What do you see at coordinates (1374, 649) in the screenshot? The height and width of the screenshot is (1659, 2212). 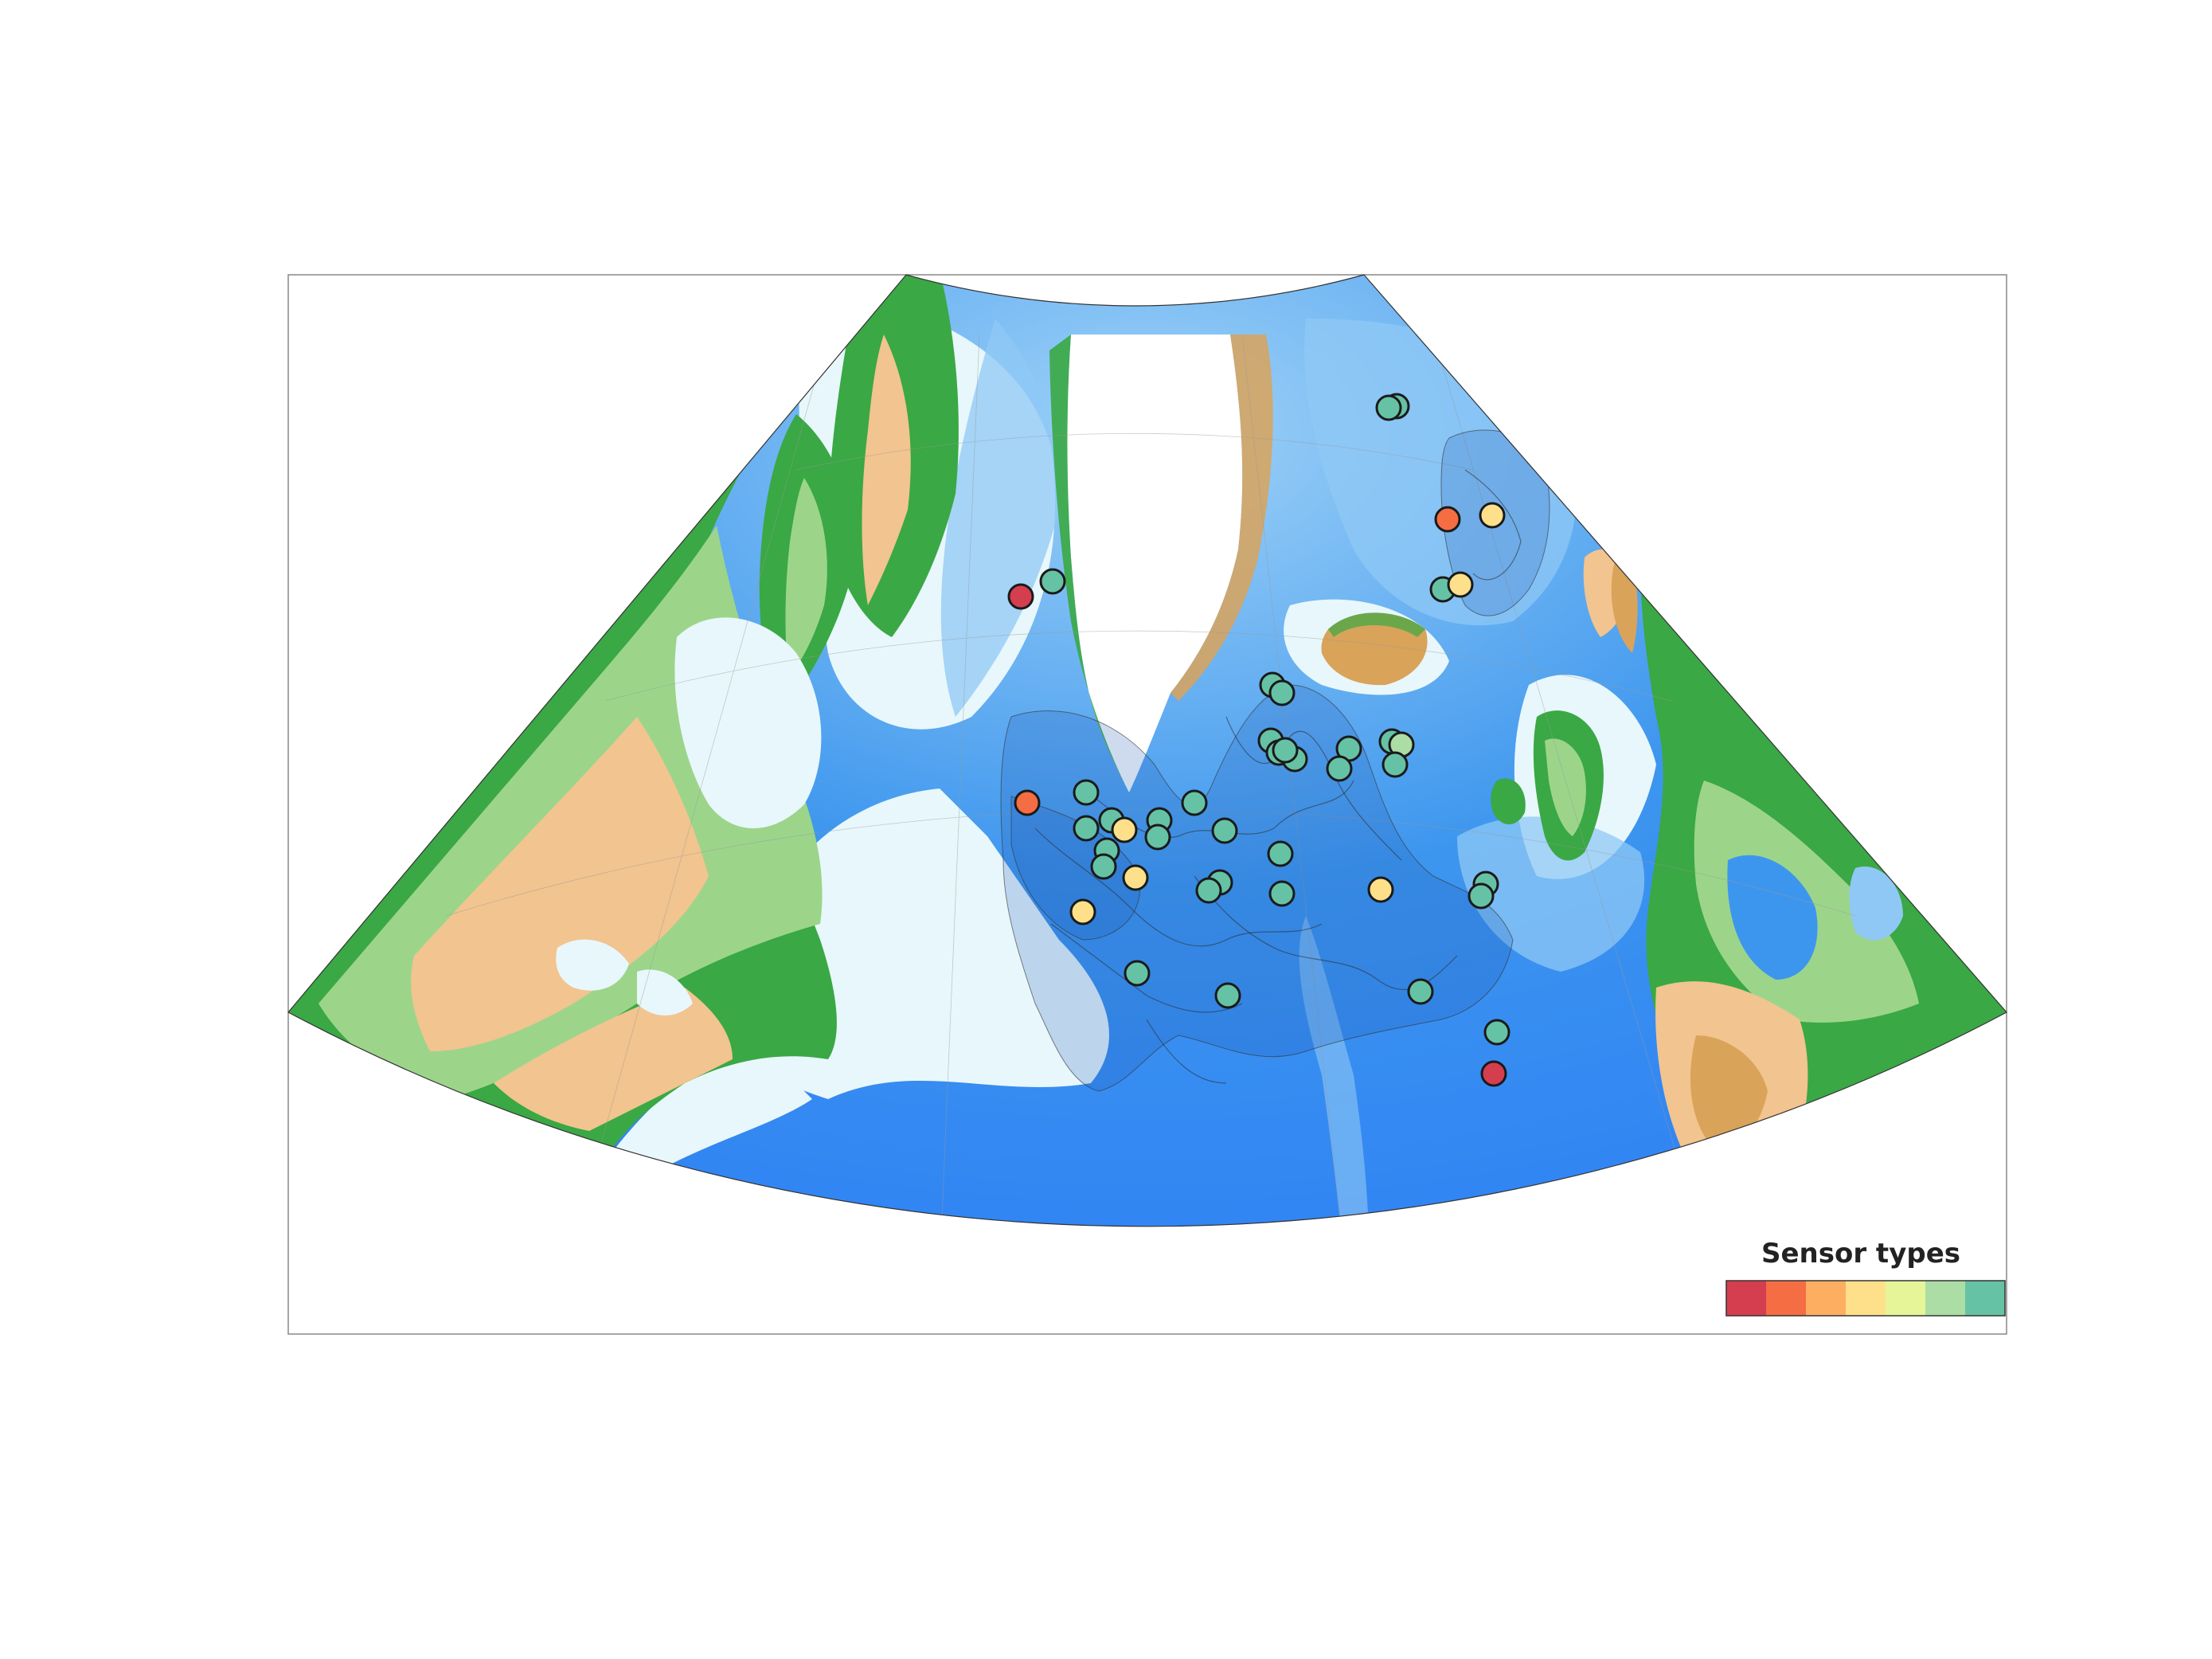 I see `iceland` at bounding box center [1374, 649].